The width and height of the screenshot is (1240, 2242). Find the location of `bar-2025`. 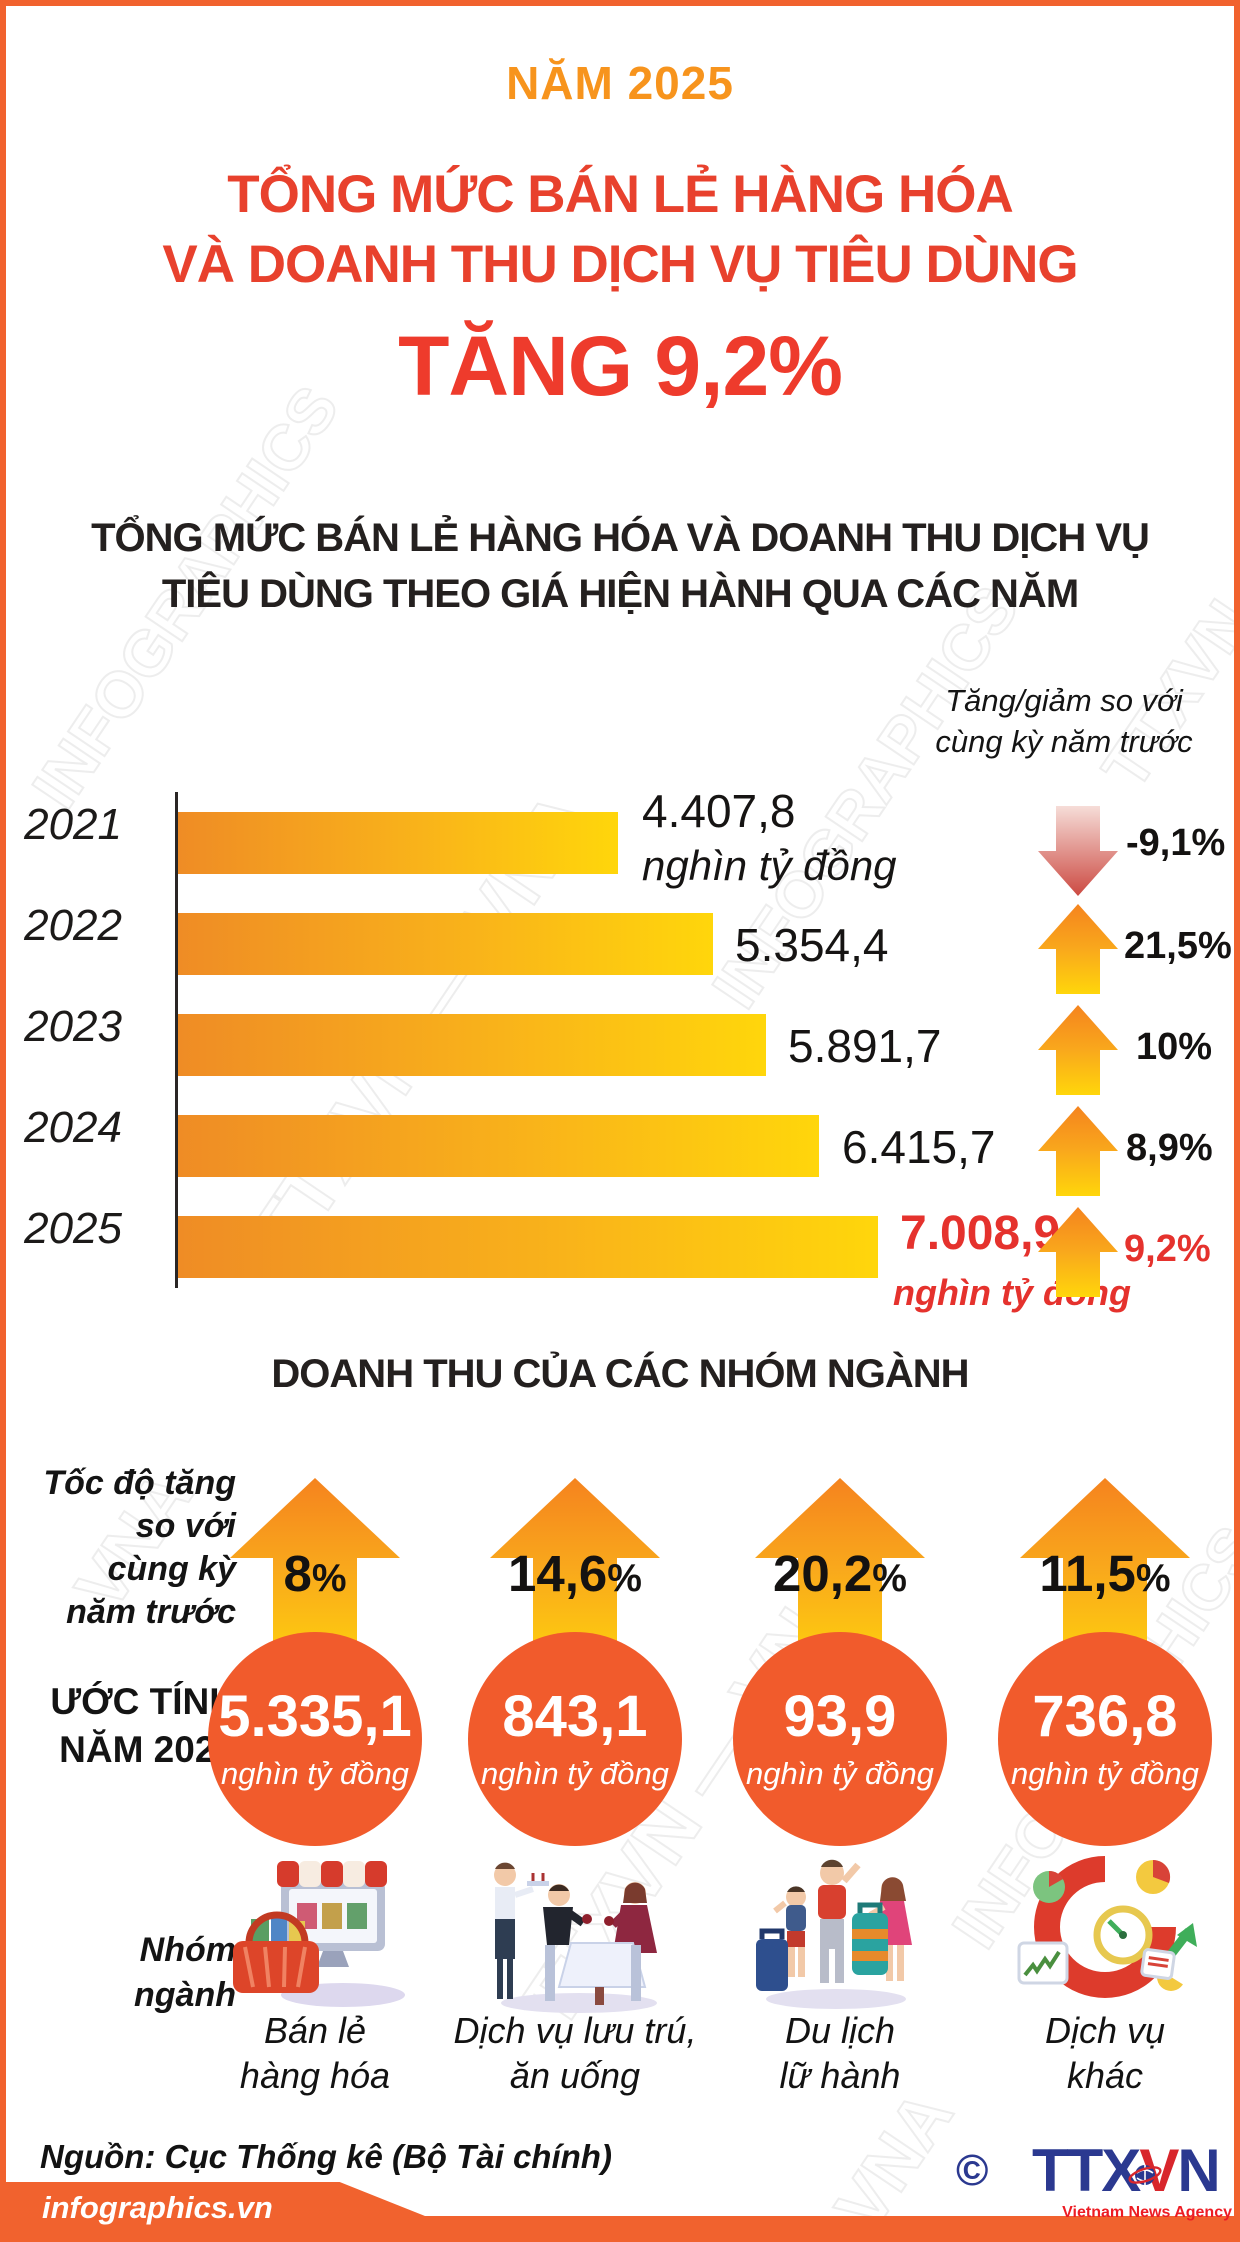

bar-2025 is located at coordinates (528, 1247).